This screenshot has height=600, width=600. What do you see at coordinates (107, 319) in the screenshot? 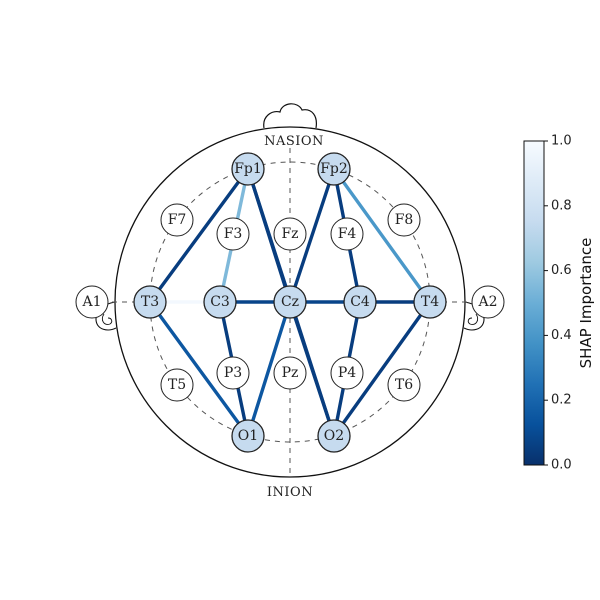
I see `left-ear-inner` at bounding box center [107, 319].